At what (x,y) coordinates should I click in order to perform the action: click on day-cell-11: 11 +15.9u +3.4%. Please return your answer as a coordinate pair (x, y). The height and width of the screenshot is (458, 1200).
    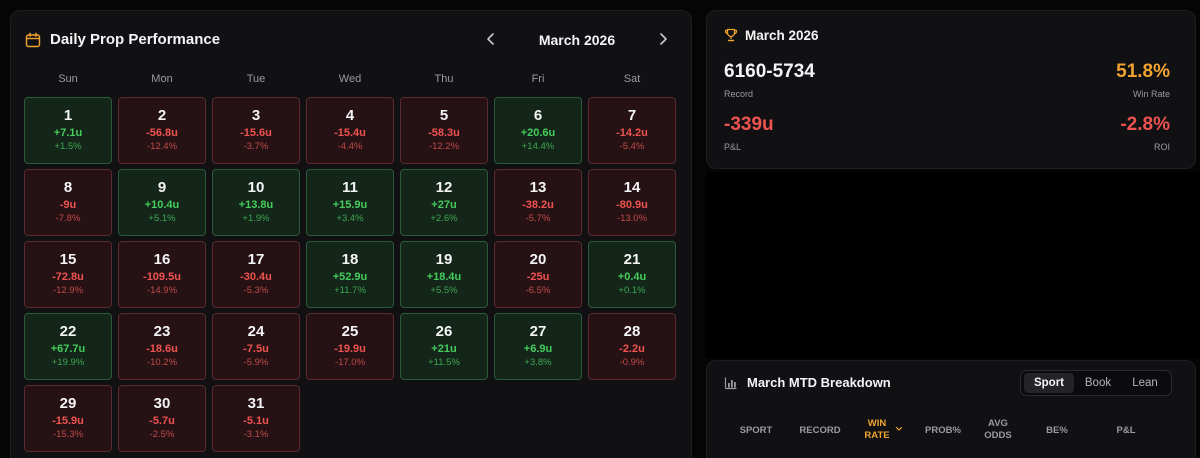
    Looking at the image, I should click on (350, 202).